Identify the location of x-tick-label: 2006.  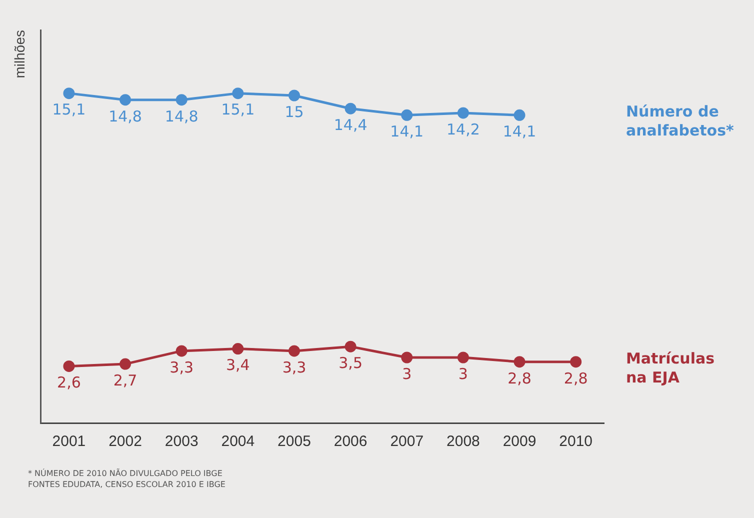
(351, 441).